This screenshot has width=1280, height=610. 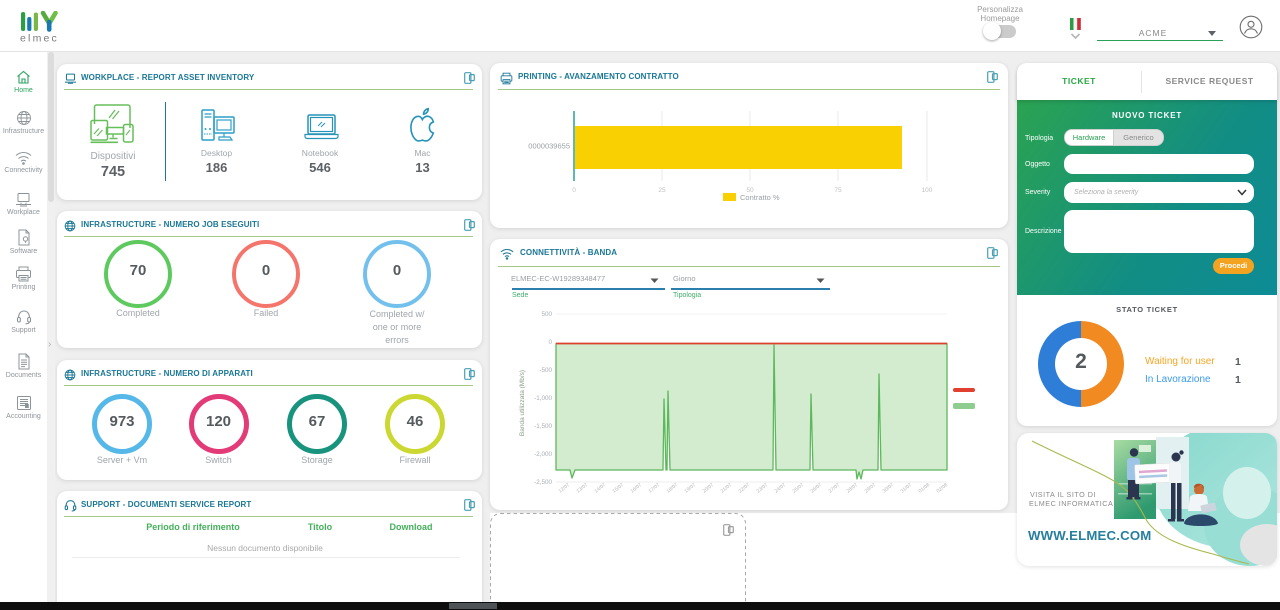 What do you see at coordinates (546, 314) in the screenshot?
I see `svg-text: 500` at bounding box center [546, 314].